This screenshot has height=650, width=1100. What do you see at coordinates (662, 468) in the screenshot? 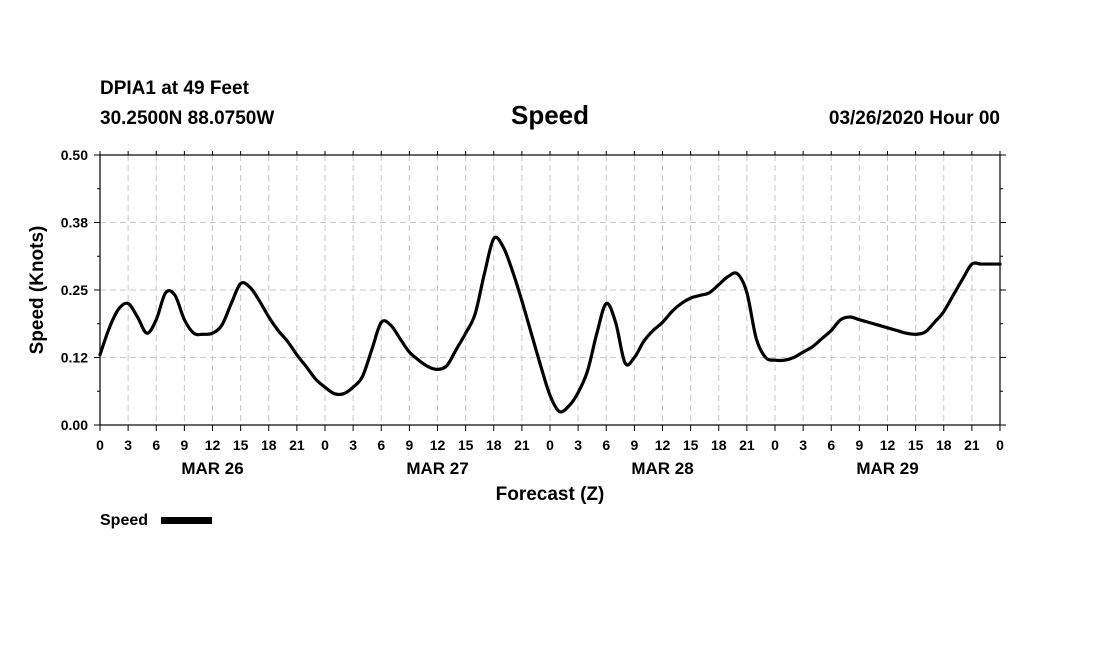
I see `date-label: MAR 28` at bounding box center [662, 468].